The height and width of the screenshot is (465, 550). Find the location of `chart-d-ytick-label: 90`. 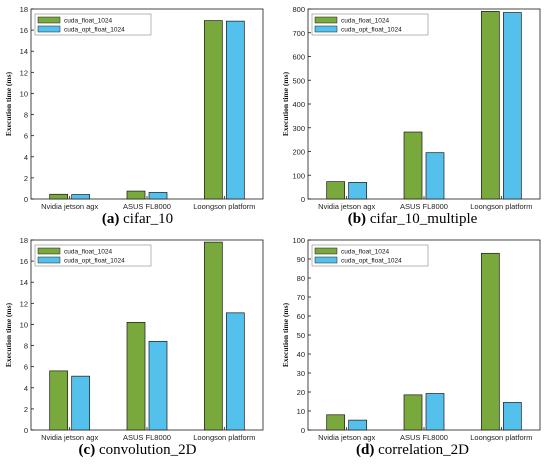

chart-d-ytick-label: 90 is located at coordinates (301, 259).